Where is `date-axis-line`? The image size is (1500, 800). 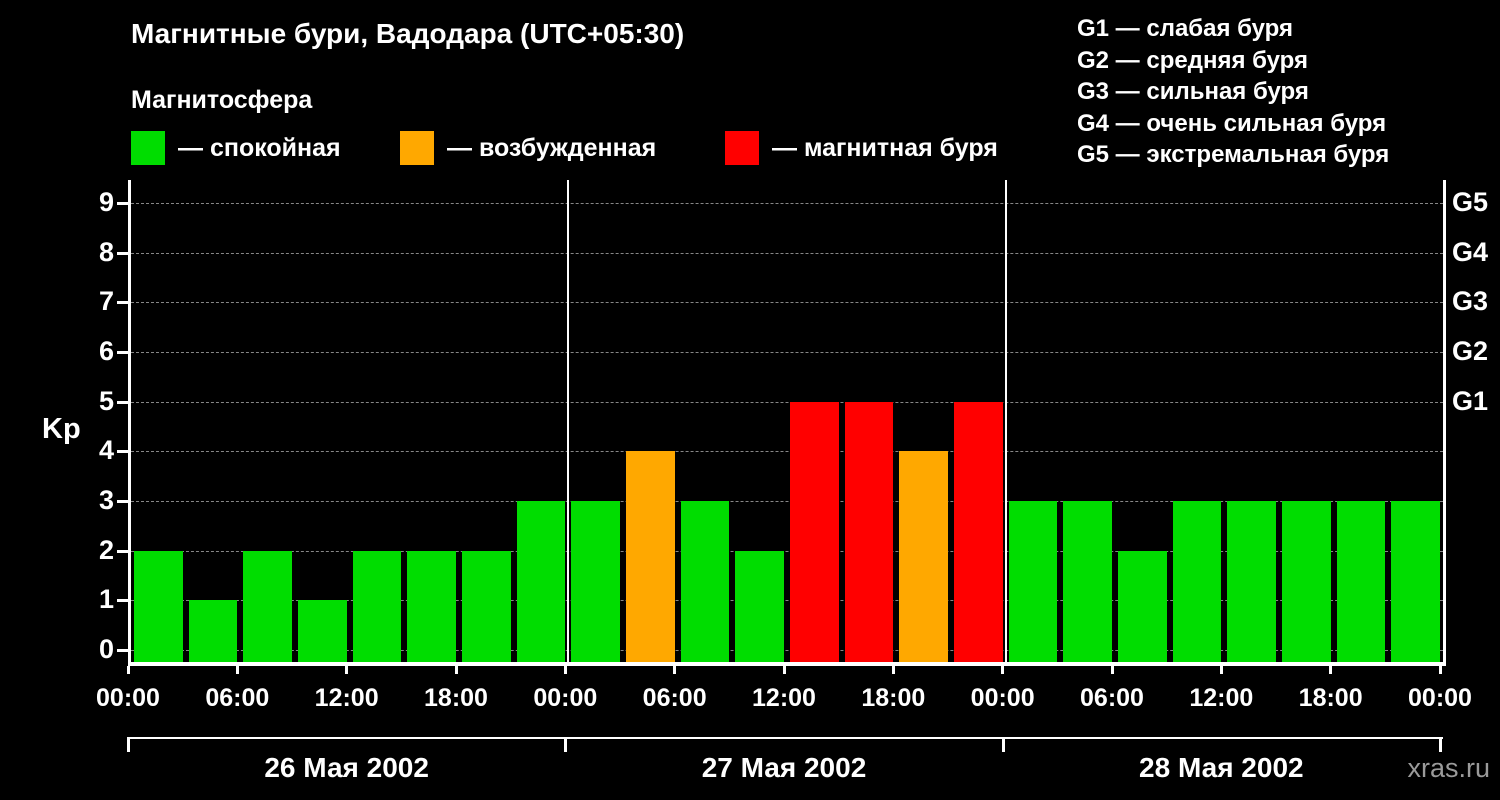 date-axis-line is located at coordinates (785, 738).